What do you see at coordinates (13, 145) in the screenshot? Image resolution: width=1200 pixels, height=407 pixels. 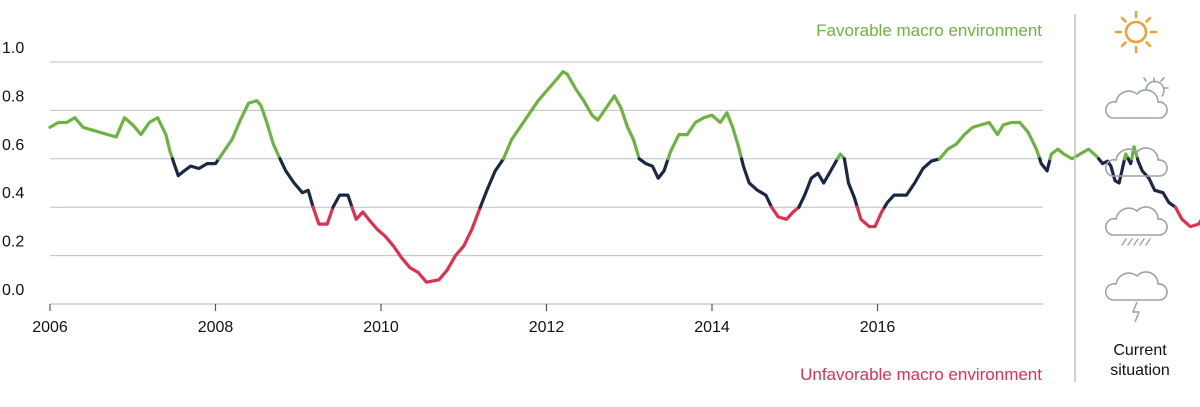 I see `y-tick-label: 0.6` at bounding box center [13, 145].